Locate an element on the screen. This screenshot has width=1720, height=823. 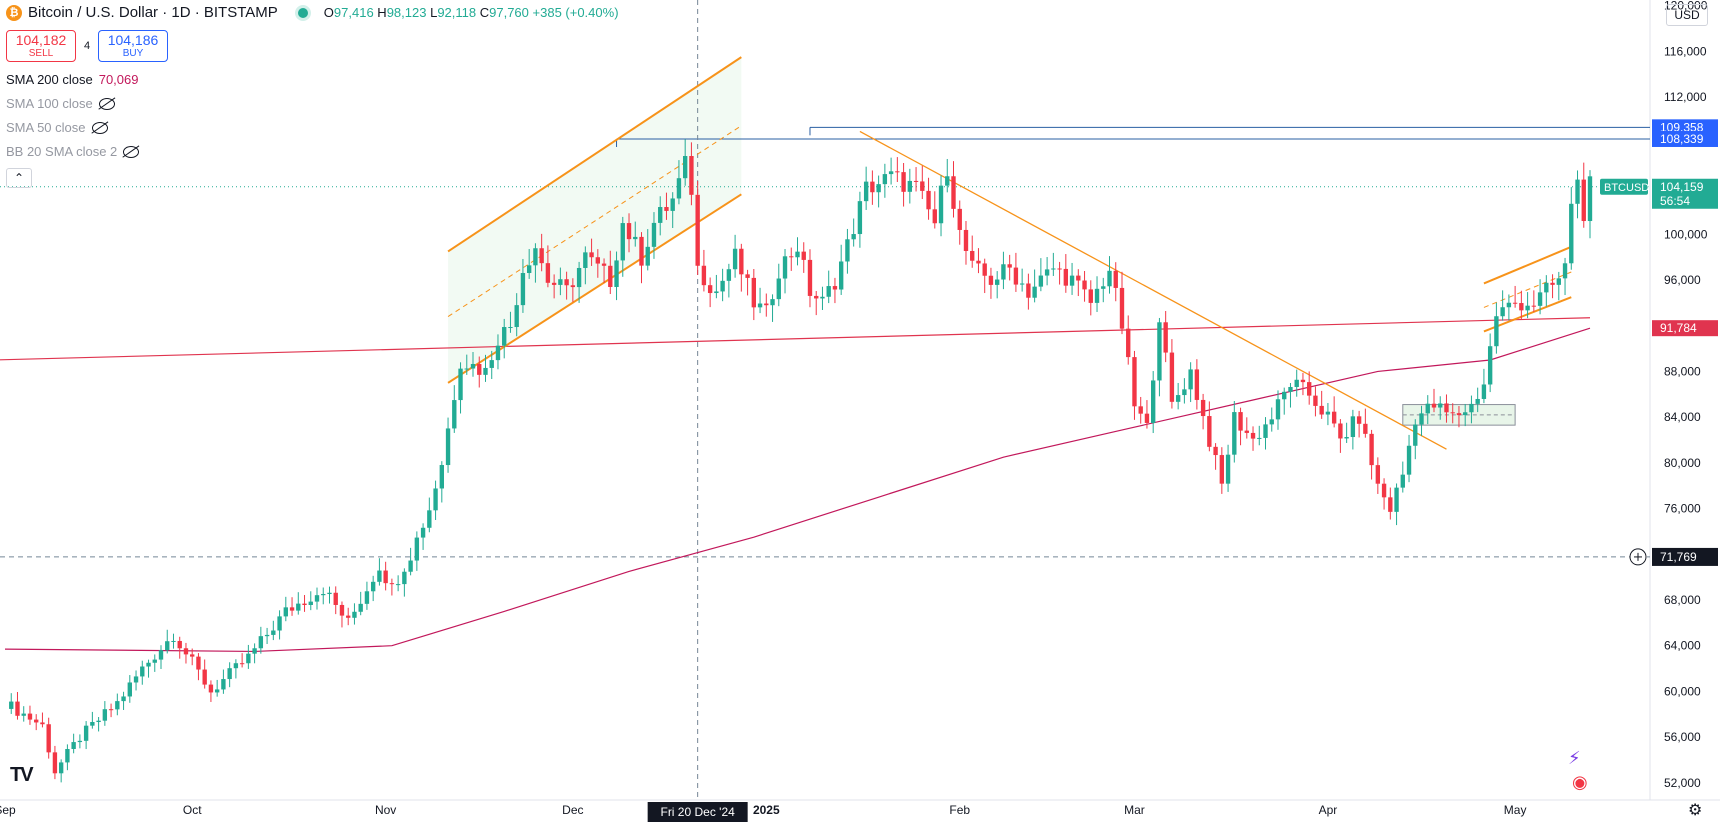
trade-buttons: 104,182 SELL 4 104,186 BUY is located at coordinates (87, 46).